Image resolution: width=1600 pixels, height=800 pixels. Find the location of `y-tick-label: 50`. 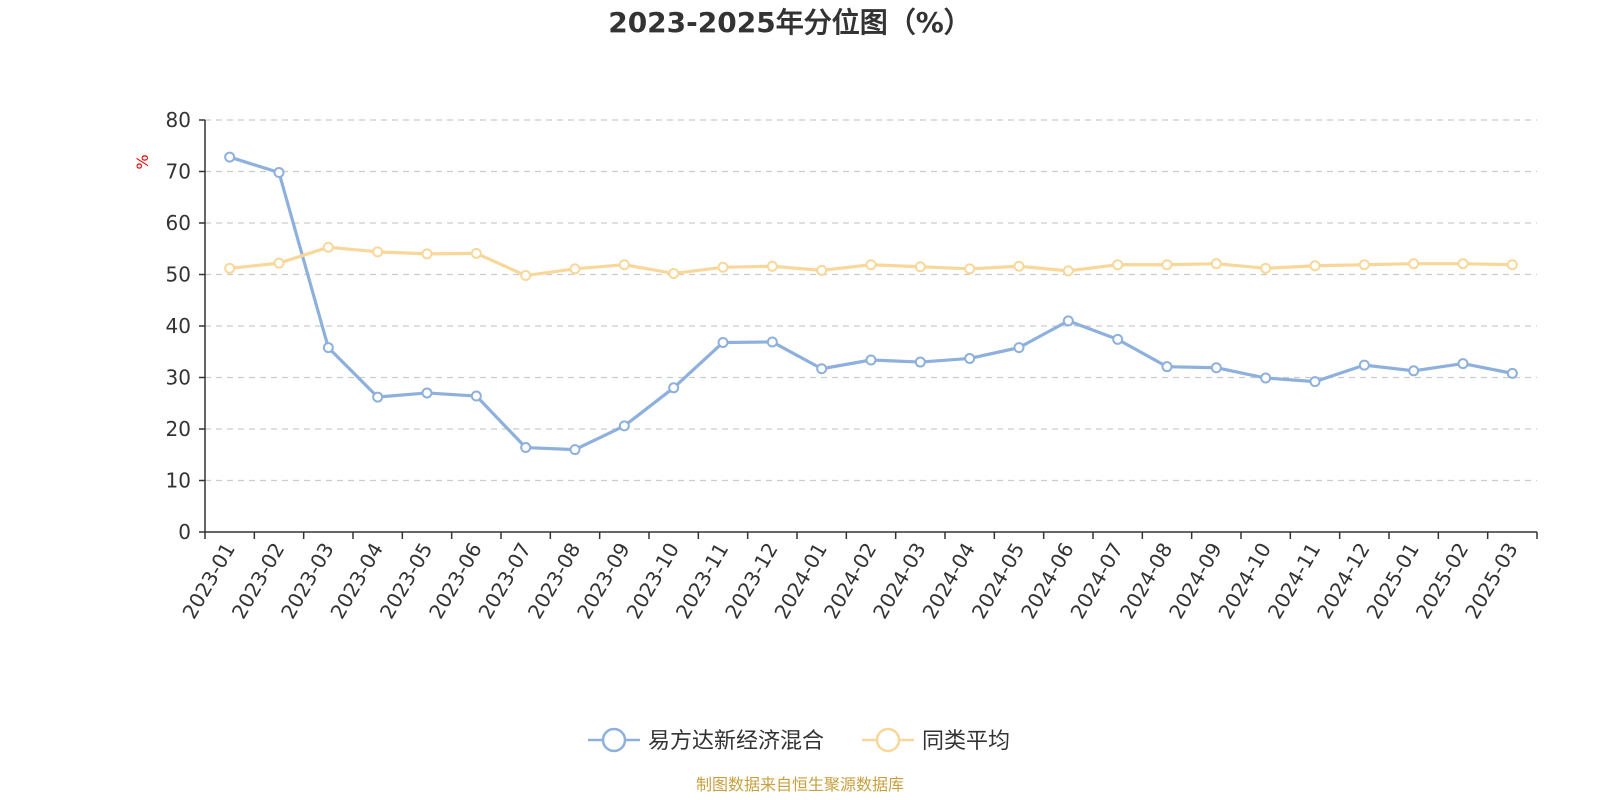

y-tick-label: 50 is located at coordinates (178, 275).